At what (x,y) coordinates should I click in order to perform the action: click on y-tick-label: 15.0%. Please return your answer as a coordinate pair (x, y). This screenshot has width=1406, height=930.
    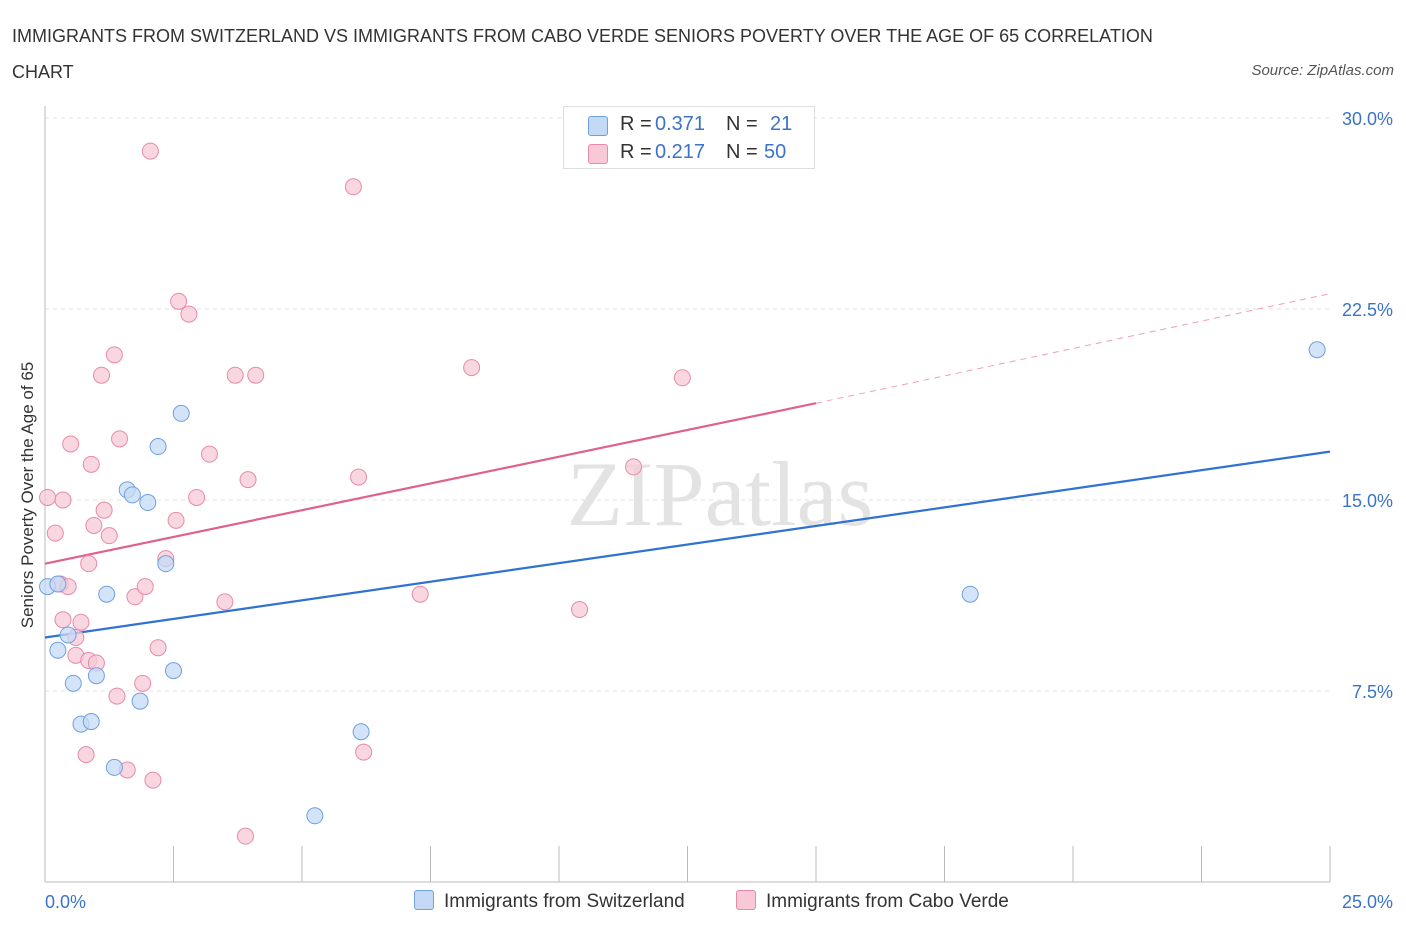
    Looking at the image, I should click on (1367, 501).